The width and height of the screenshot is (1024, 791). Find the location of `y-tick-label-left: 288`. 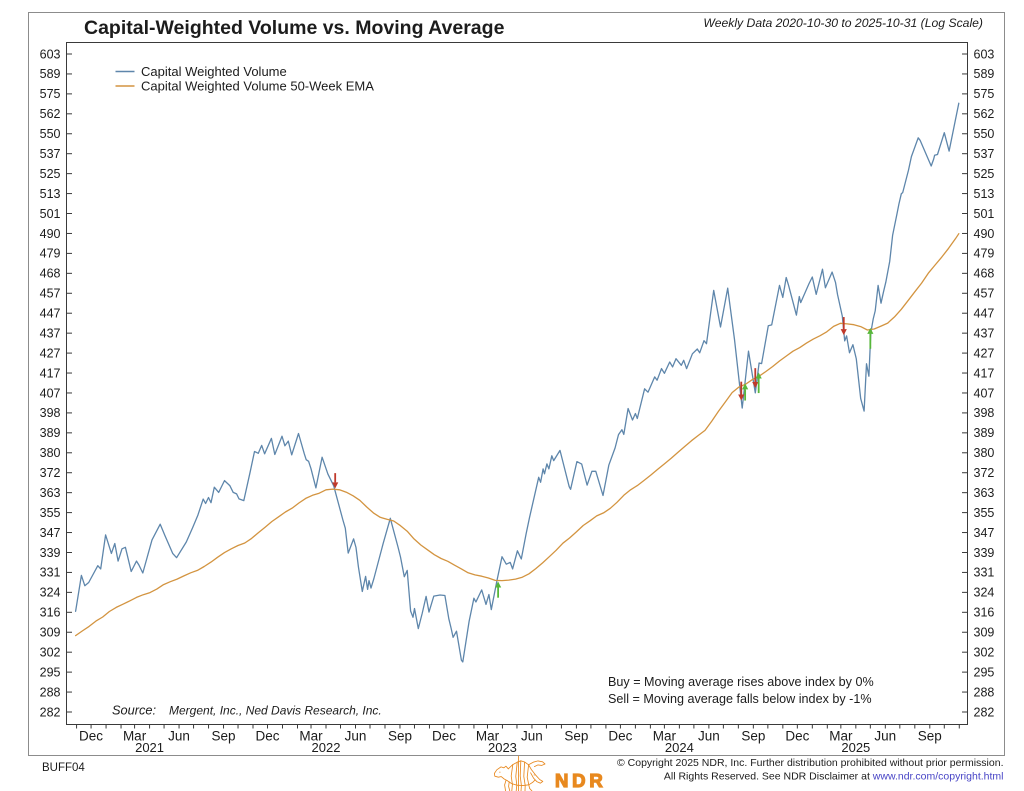

y-tick-label-left: 288 is located at coordinates (50, 692).